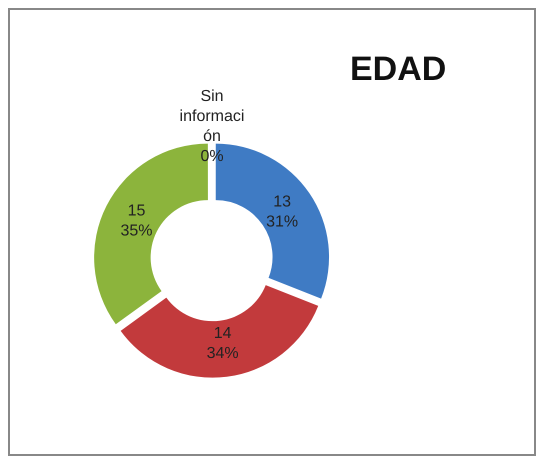 The width and height of the screenshot is (548, 468). I want to click on data-label: 34%, so click(222, 353).